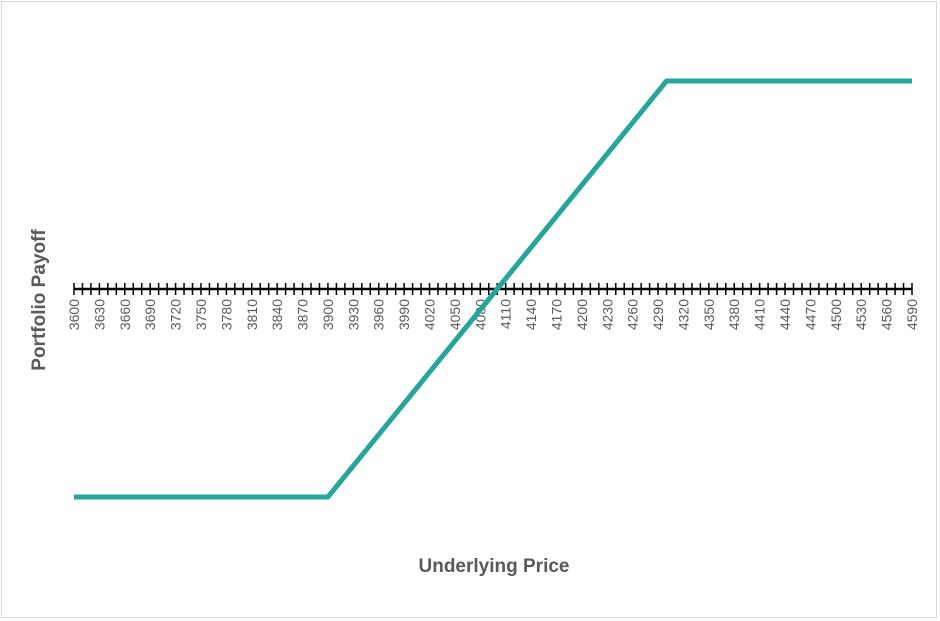 The width and height of the screenshot is (940, 621). What do you see at coordinates (582, 314) in the screenshot?
I see `x-tick-label: 4200` at bounding box center [582, 314].